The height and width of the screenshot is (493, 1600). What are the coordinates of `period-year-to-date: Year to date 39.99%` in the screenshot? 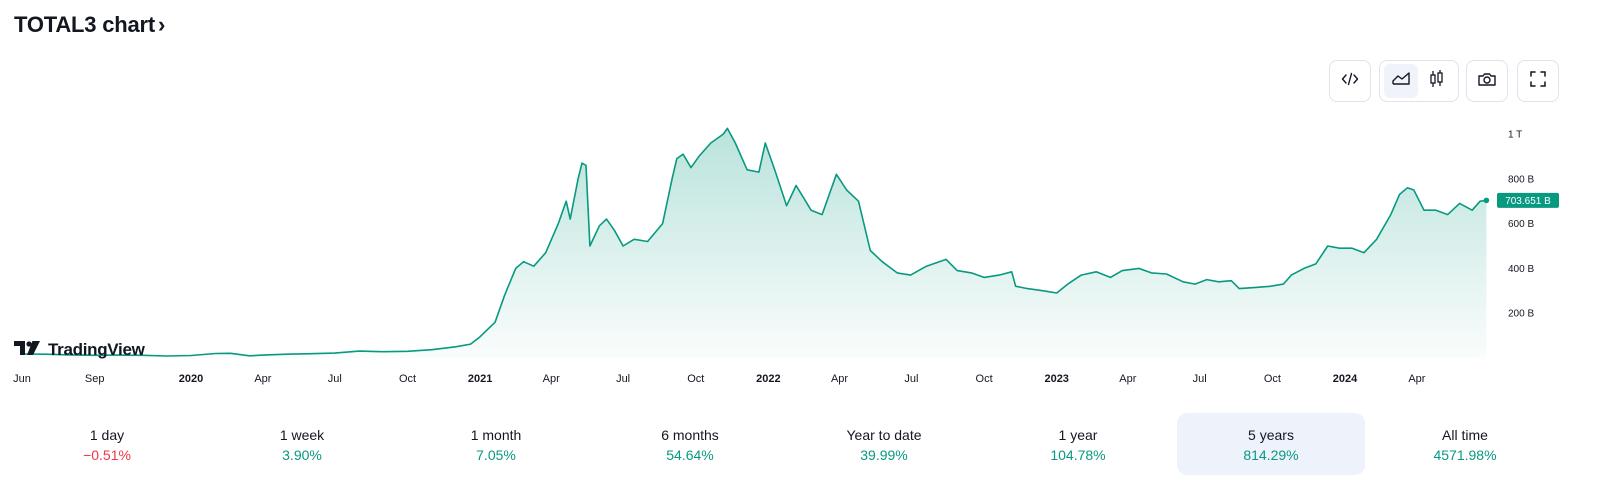 It's located at (884, 444).